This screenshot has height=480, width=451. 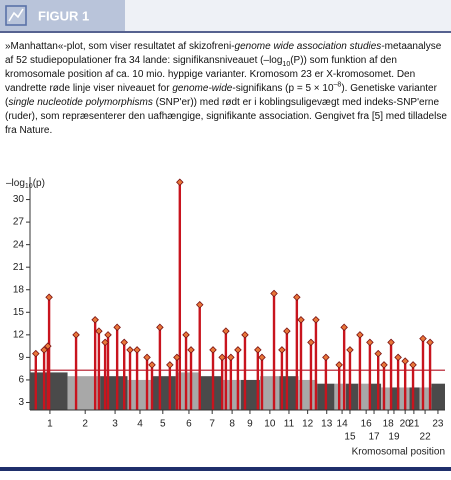 I want to click on x-tick-label: 4, so click(x=140, y=424).